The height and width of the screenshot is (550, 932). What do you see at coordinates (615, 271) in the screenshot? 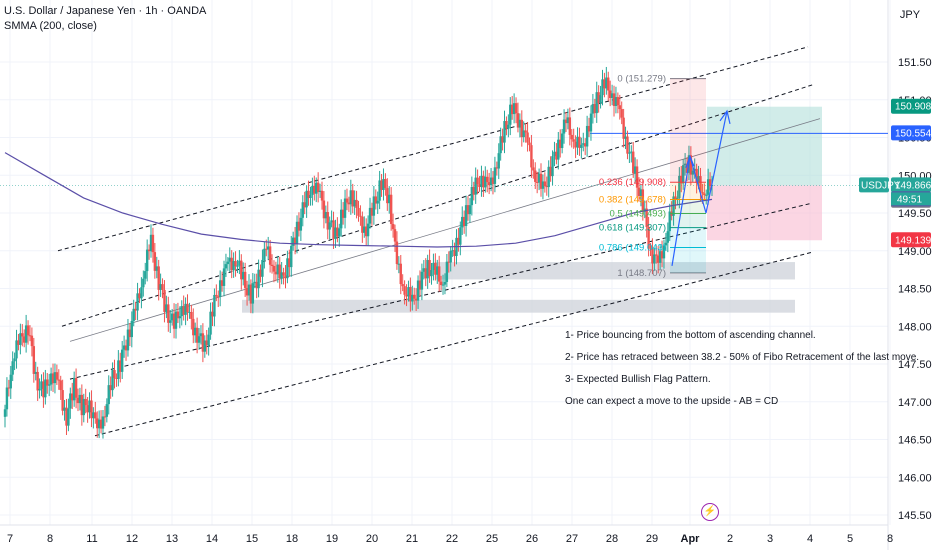
I see `support-zone-upper` at bounding box center [615, 271].